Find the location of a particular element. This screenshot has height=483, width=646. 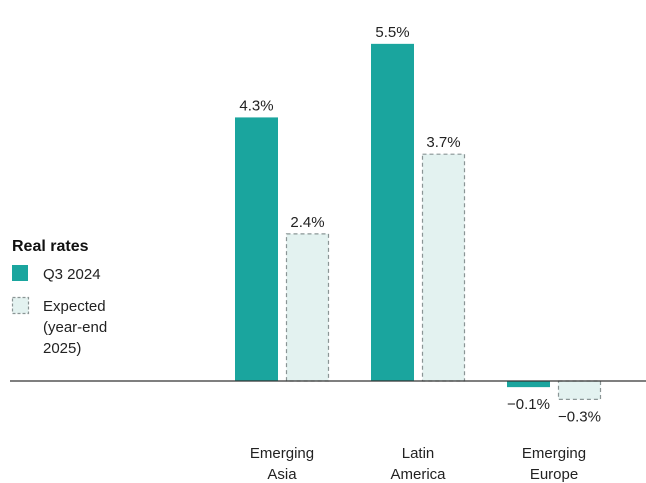

legend-label-expected-line-2: (year-end is located at coordinates (75, 327).